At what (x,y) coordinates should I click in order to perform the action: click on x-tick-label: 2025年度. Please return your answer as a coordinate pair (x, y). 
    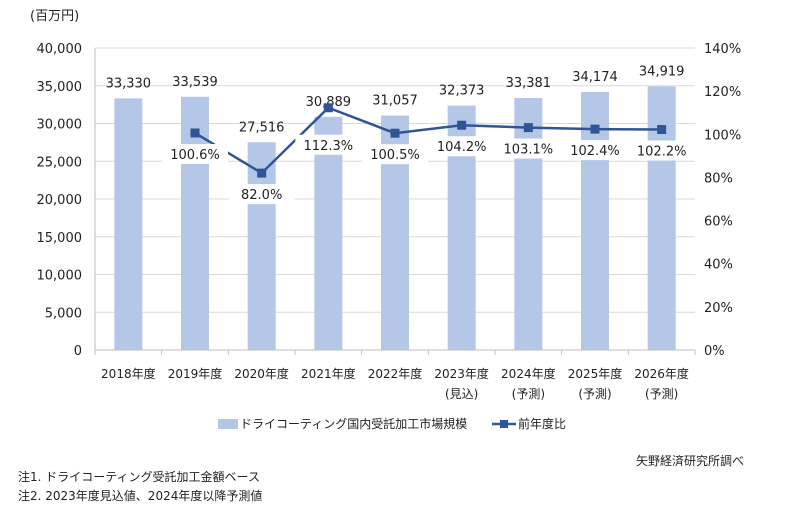
    Looking at the image, I should click on (595, 373).